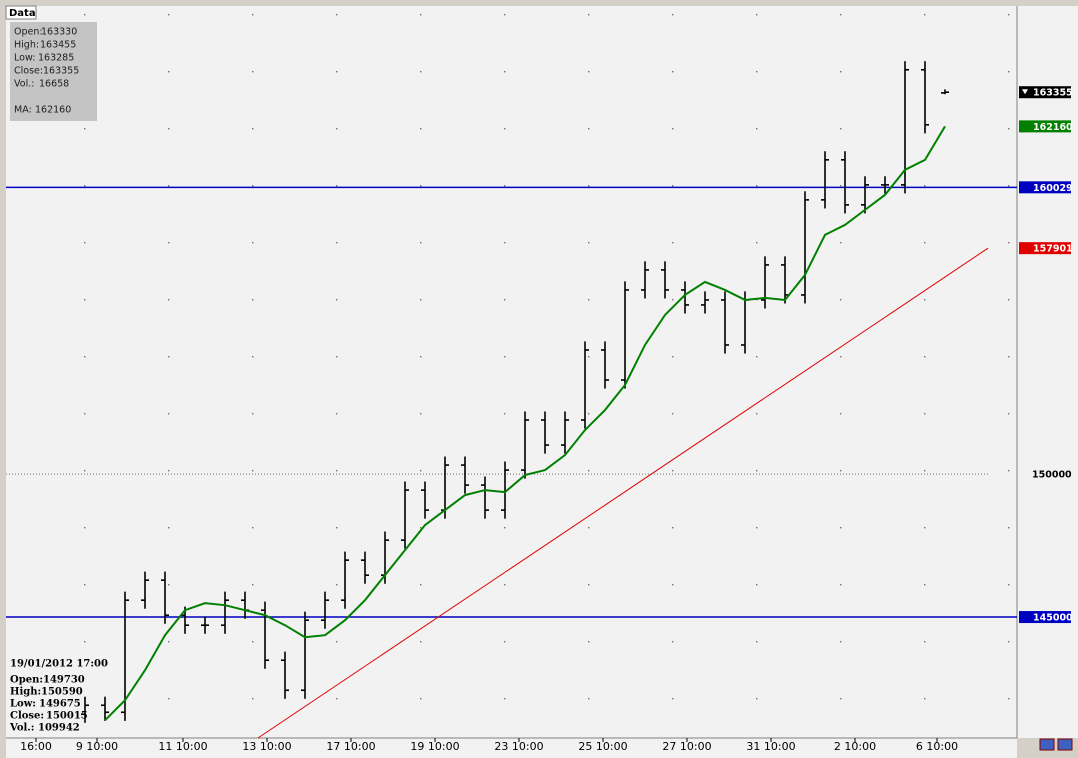 This screenshot has width=1078, height=758. Describe the element at coordinates (36, 746) in the screenshot. I see `x-tick-label: 16:00` at that location.